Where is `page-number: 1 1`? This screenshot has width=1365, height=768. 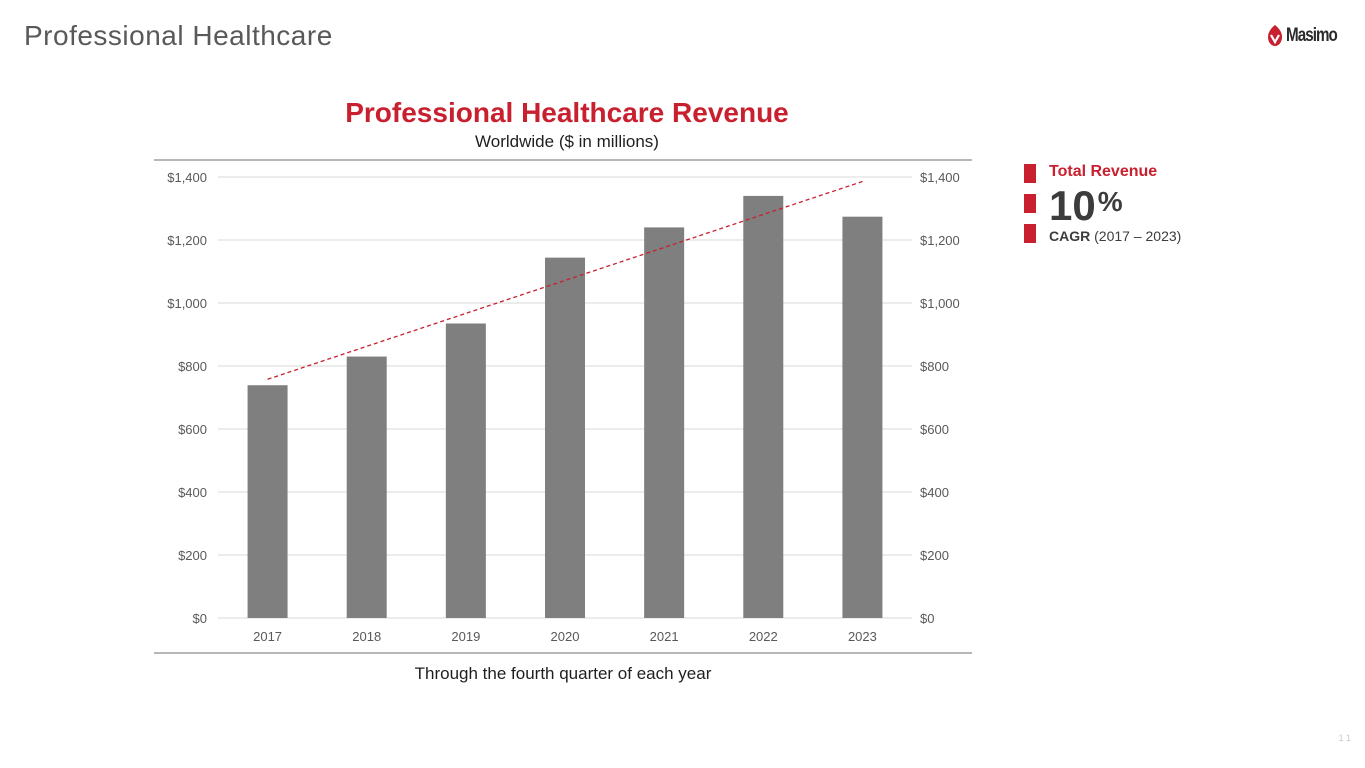 page-number: 1 1 is located at coordinates (1344, 738).